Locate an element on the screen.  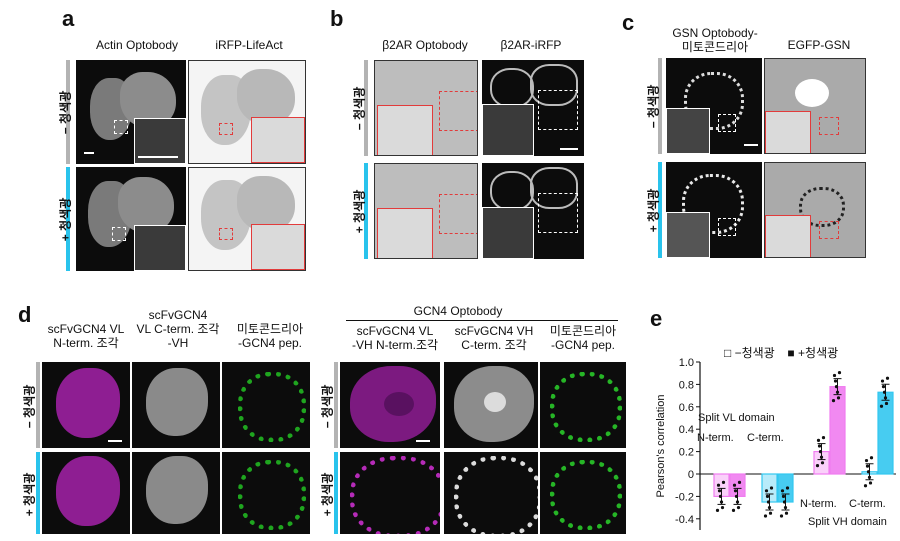
image-b2ar-irfp-plus is located at coordinates (533, 211).